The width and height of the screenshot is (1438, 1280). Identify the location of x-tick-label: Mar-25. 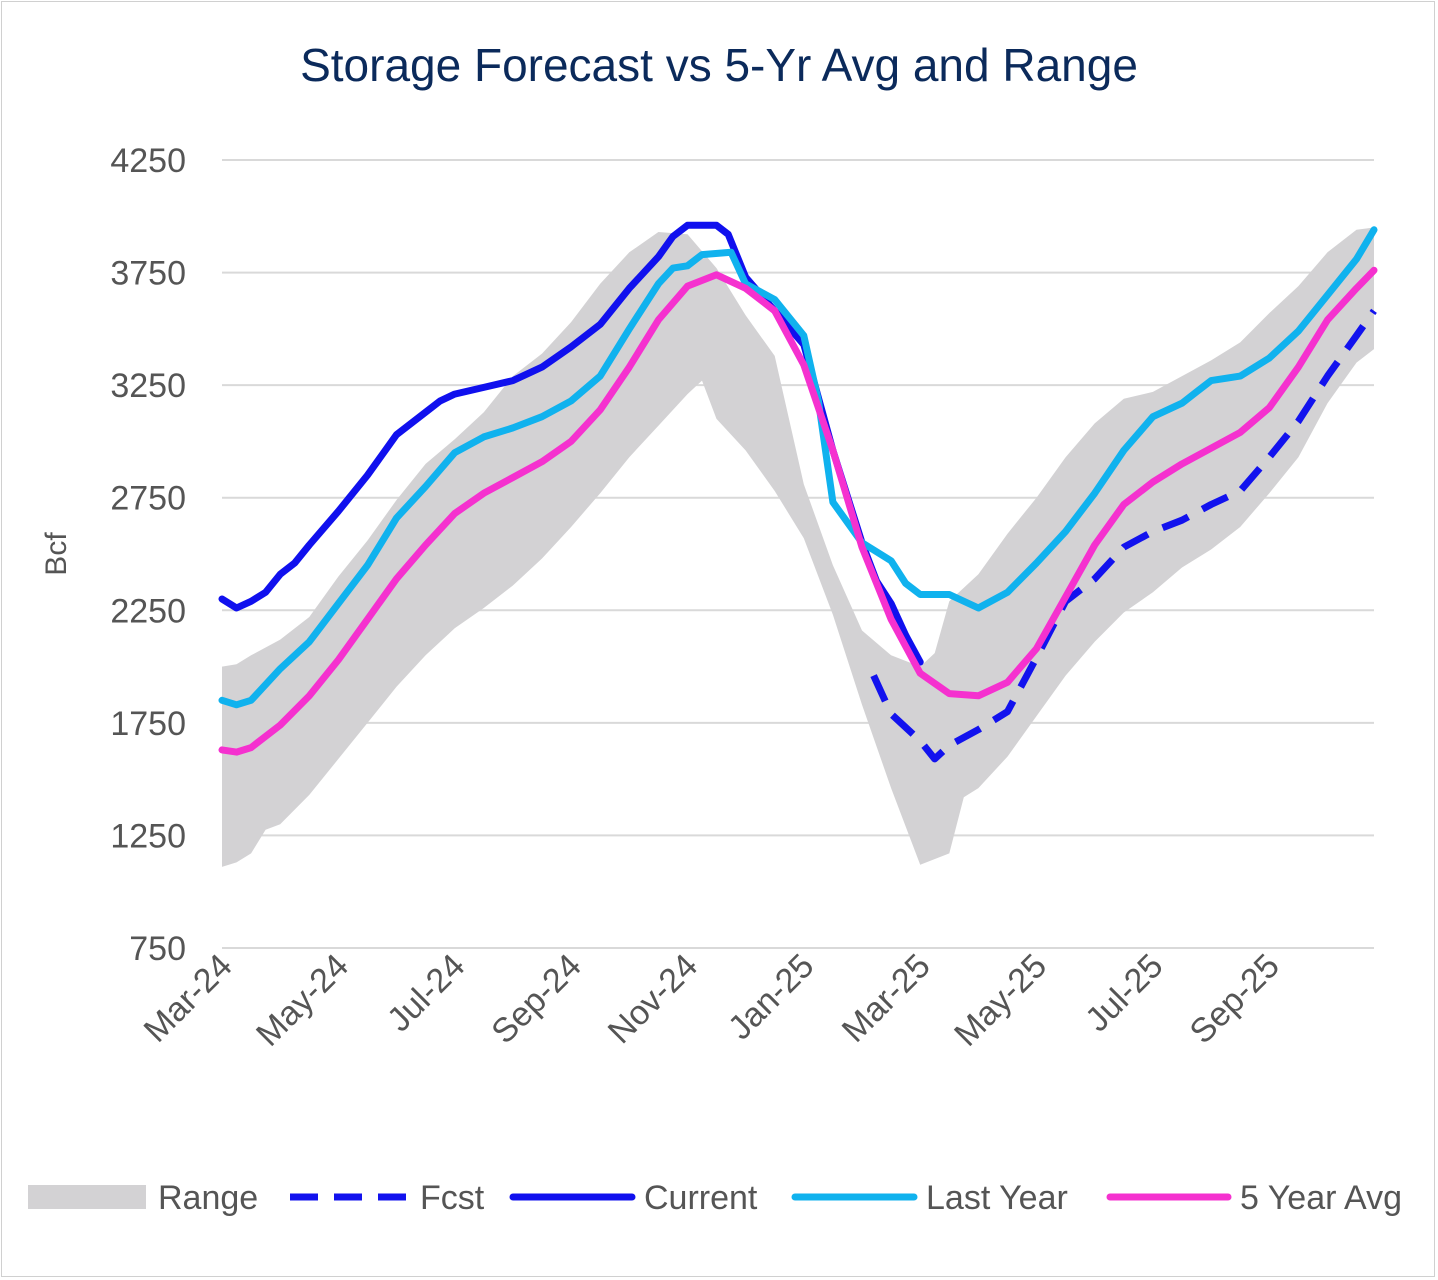
(886, 998).